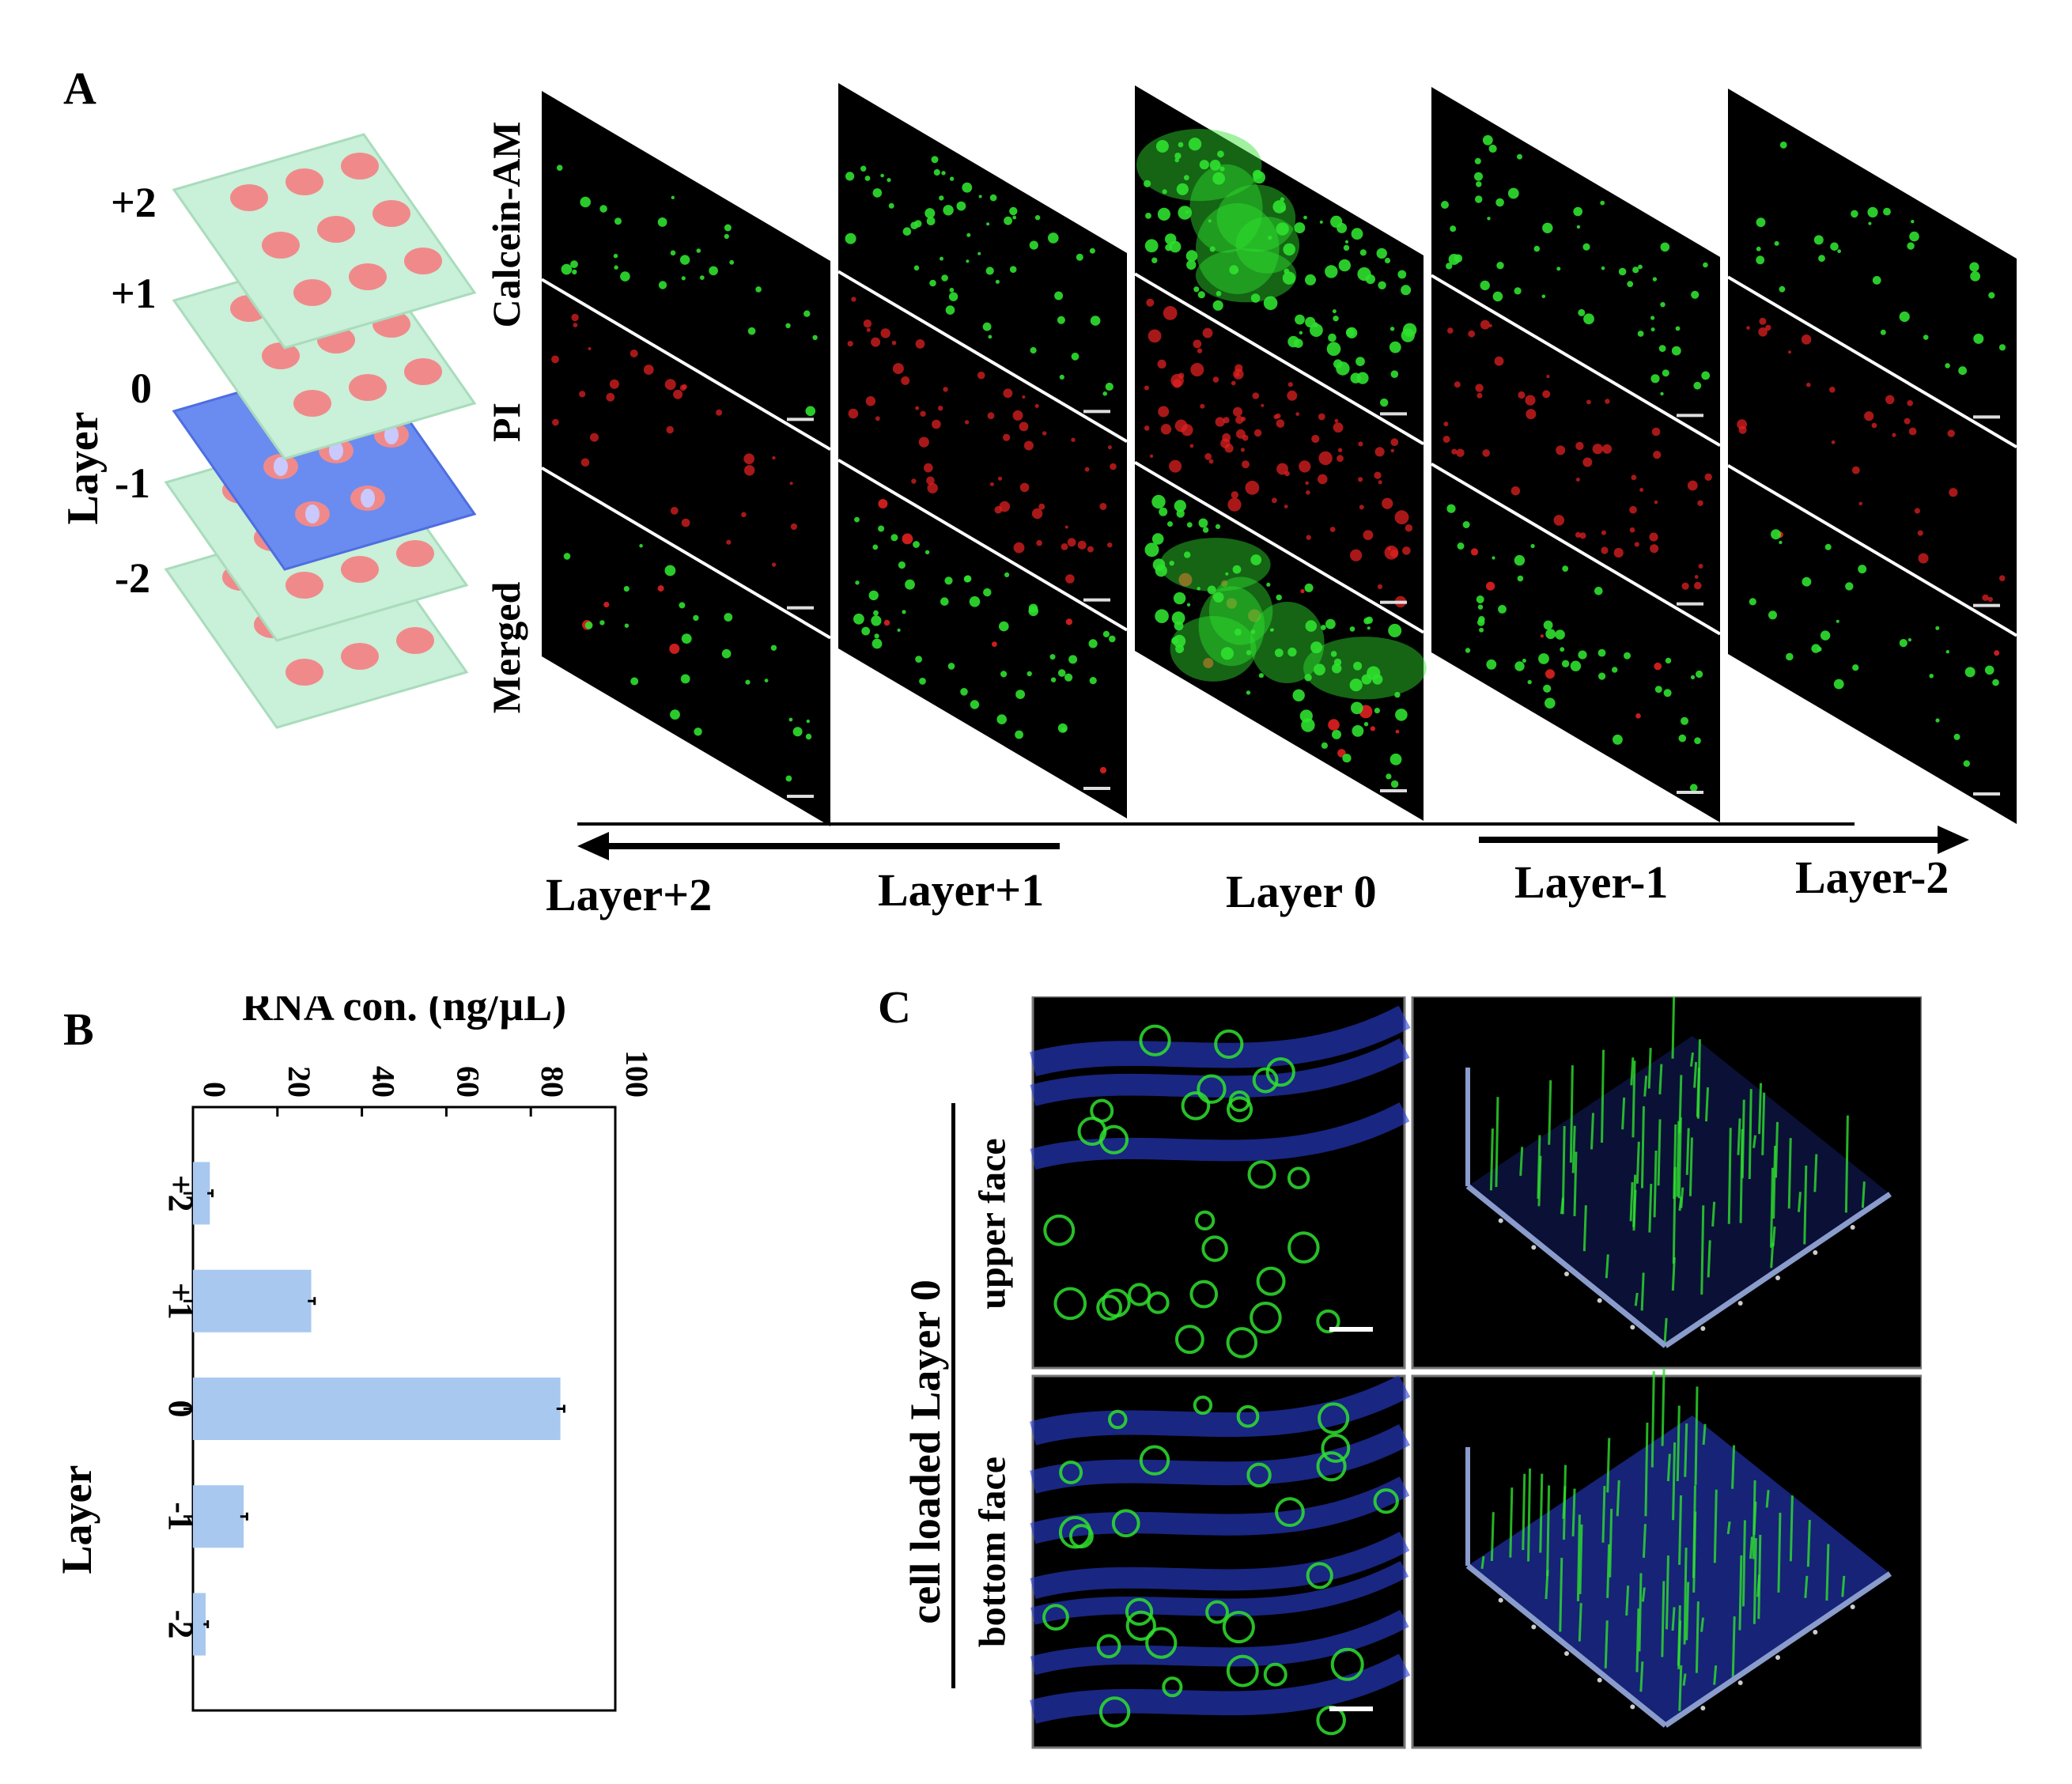  Describe the element at coordinates (141, 388) in the screenshot. I see `layer-number-0: 0` at that location.